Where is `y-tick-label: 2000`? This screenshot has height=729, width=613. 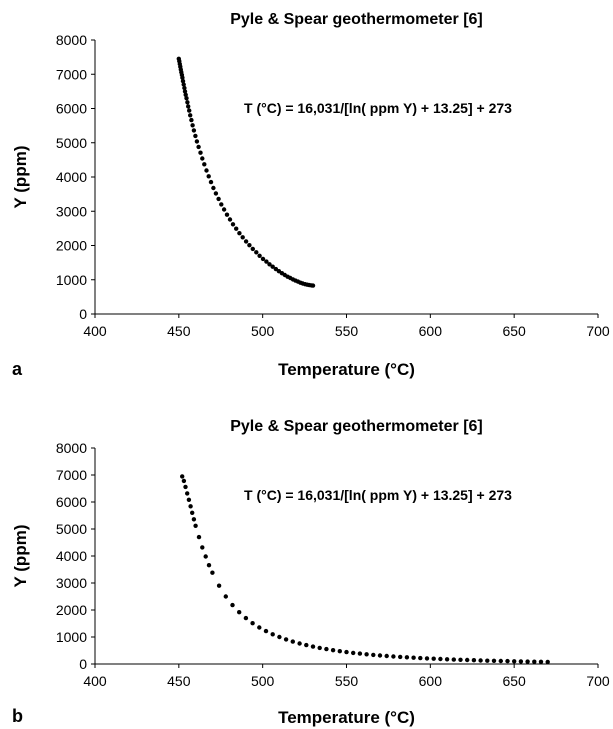 y-tick-label: 2000 is located at coordinates (71, 246).